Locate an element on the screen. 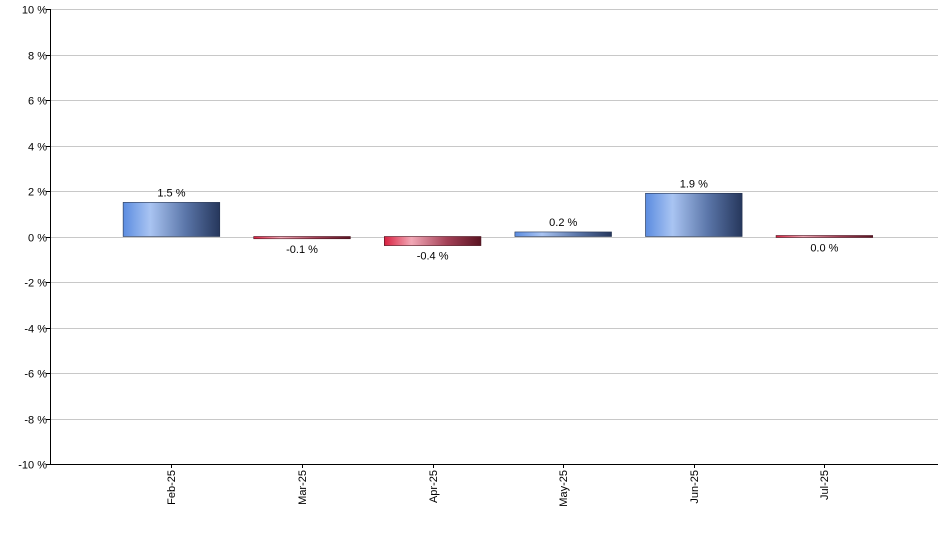 Image resolution: width=940 pixels, height=550 pixels. x-tick-label: Jul-25 is located at coordinates (825, 485).